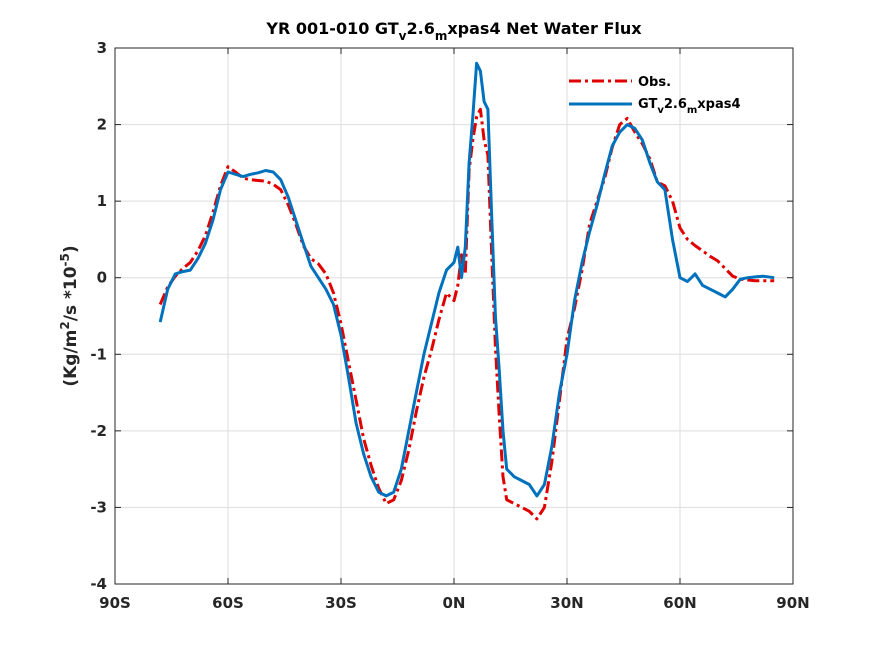  Describe the element at coordinates (102, 201) in the screenshot. I see `y-tick-label: 1` at that location.